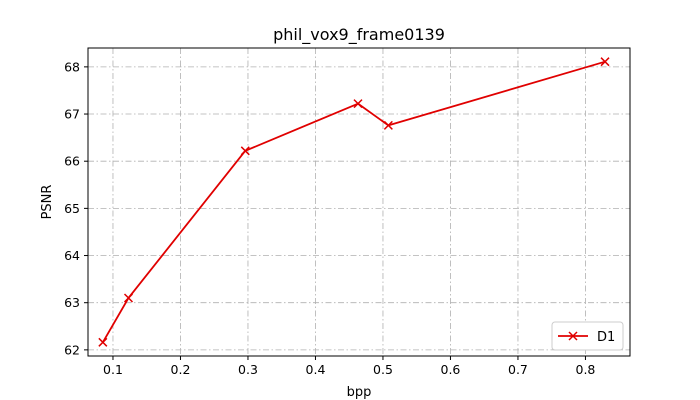  I want to click on x-tick-label: 0.7, so click(518, 369).